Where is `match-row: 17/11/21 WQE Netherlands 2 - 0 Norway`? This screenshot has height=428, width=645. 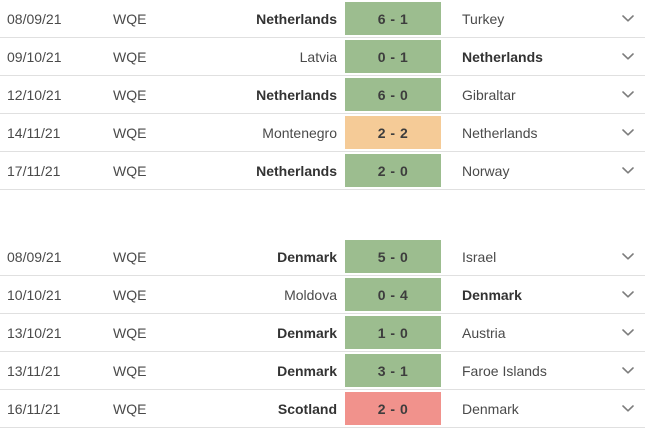
match-row: 17/11/21 WQE Netherlands 2 - 0 Norway is located at coordinates (322, 171).